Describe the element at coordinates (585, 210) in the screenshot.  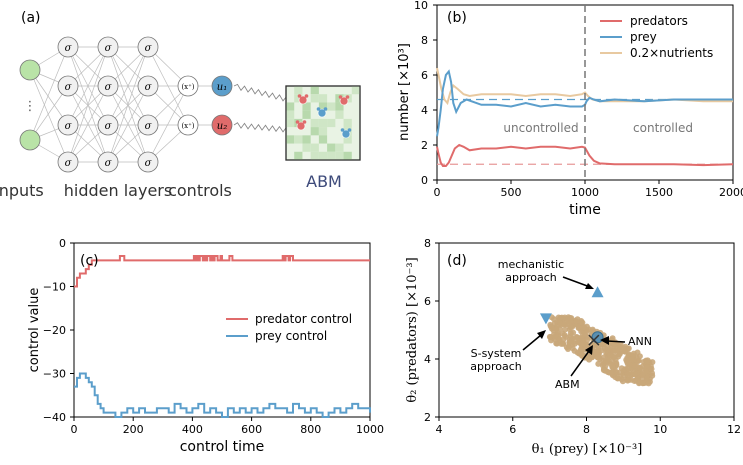
I see `panel-b-xlabel: time` at that location.